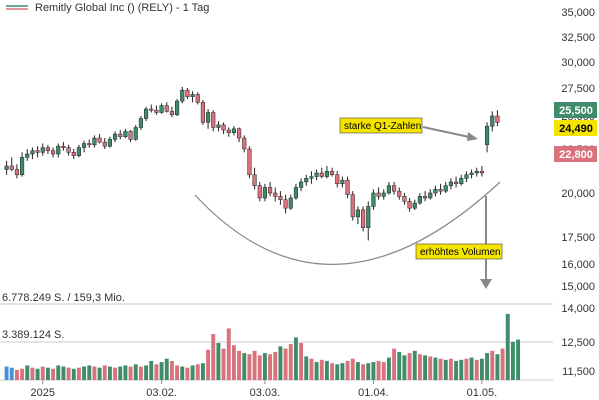 The image size is (599, 400). What do you see at coordinates (262, 346) in the screenshot?
I see `volume-bars` at bounding box center [262, 346].